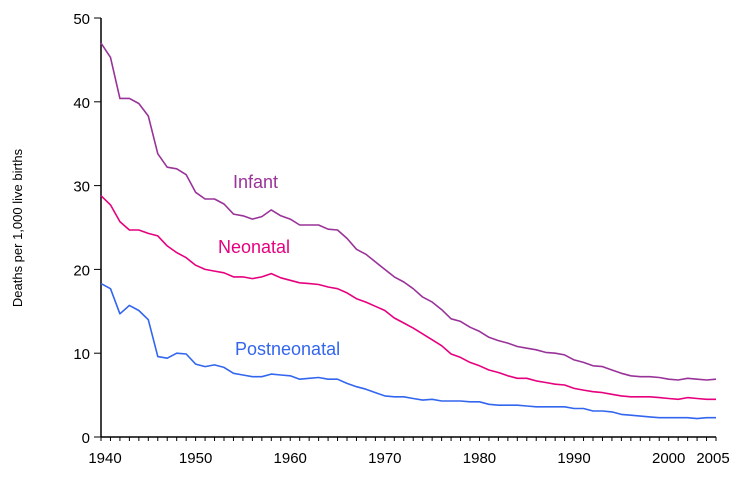 The height and width of the screenshot is (488, 739). I want to click on y-tick-label: 30, so click(81, 187).